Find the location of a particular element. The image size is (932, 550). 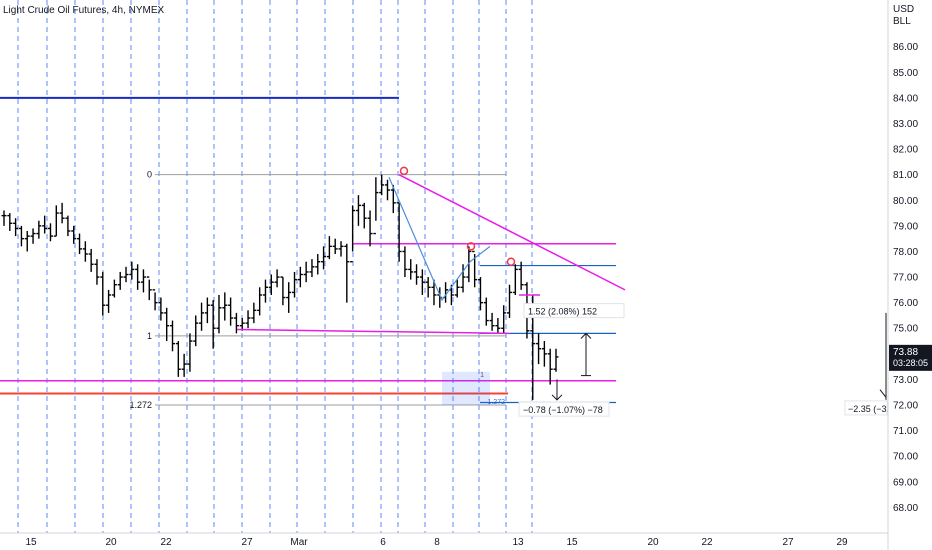

arrow-up-icon is located at coordinates (586, 335).